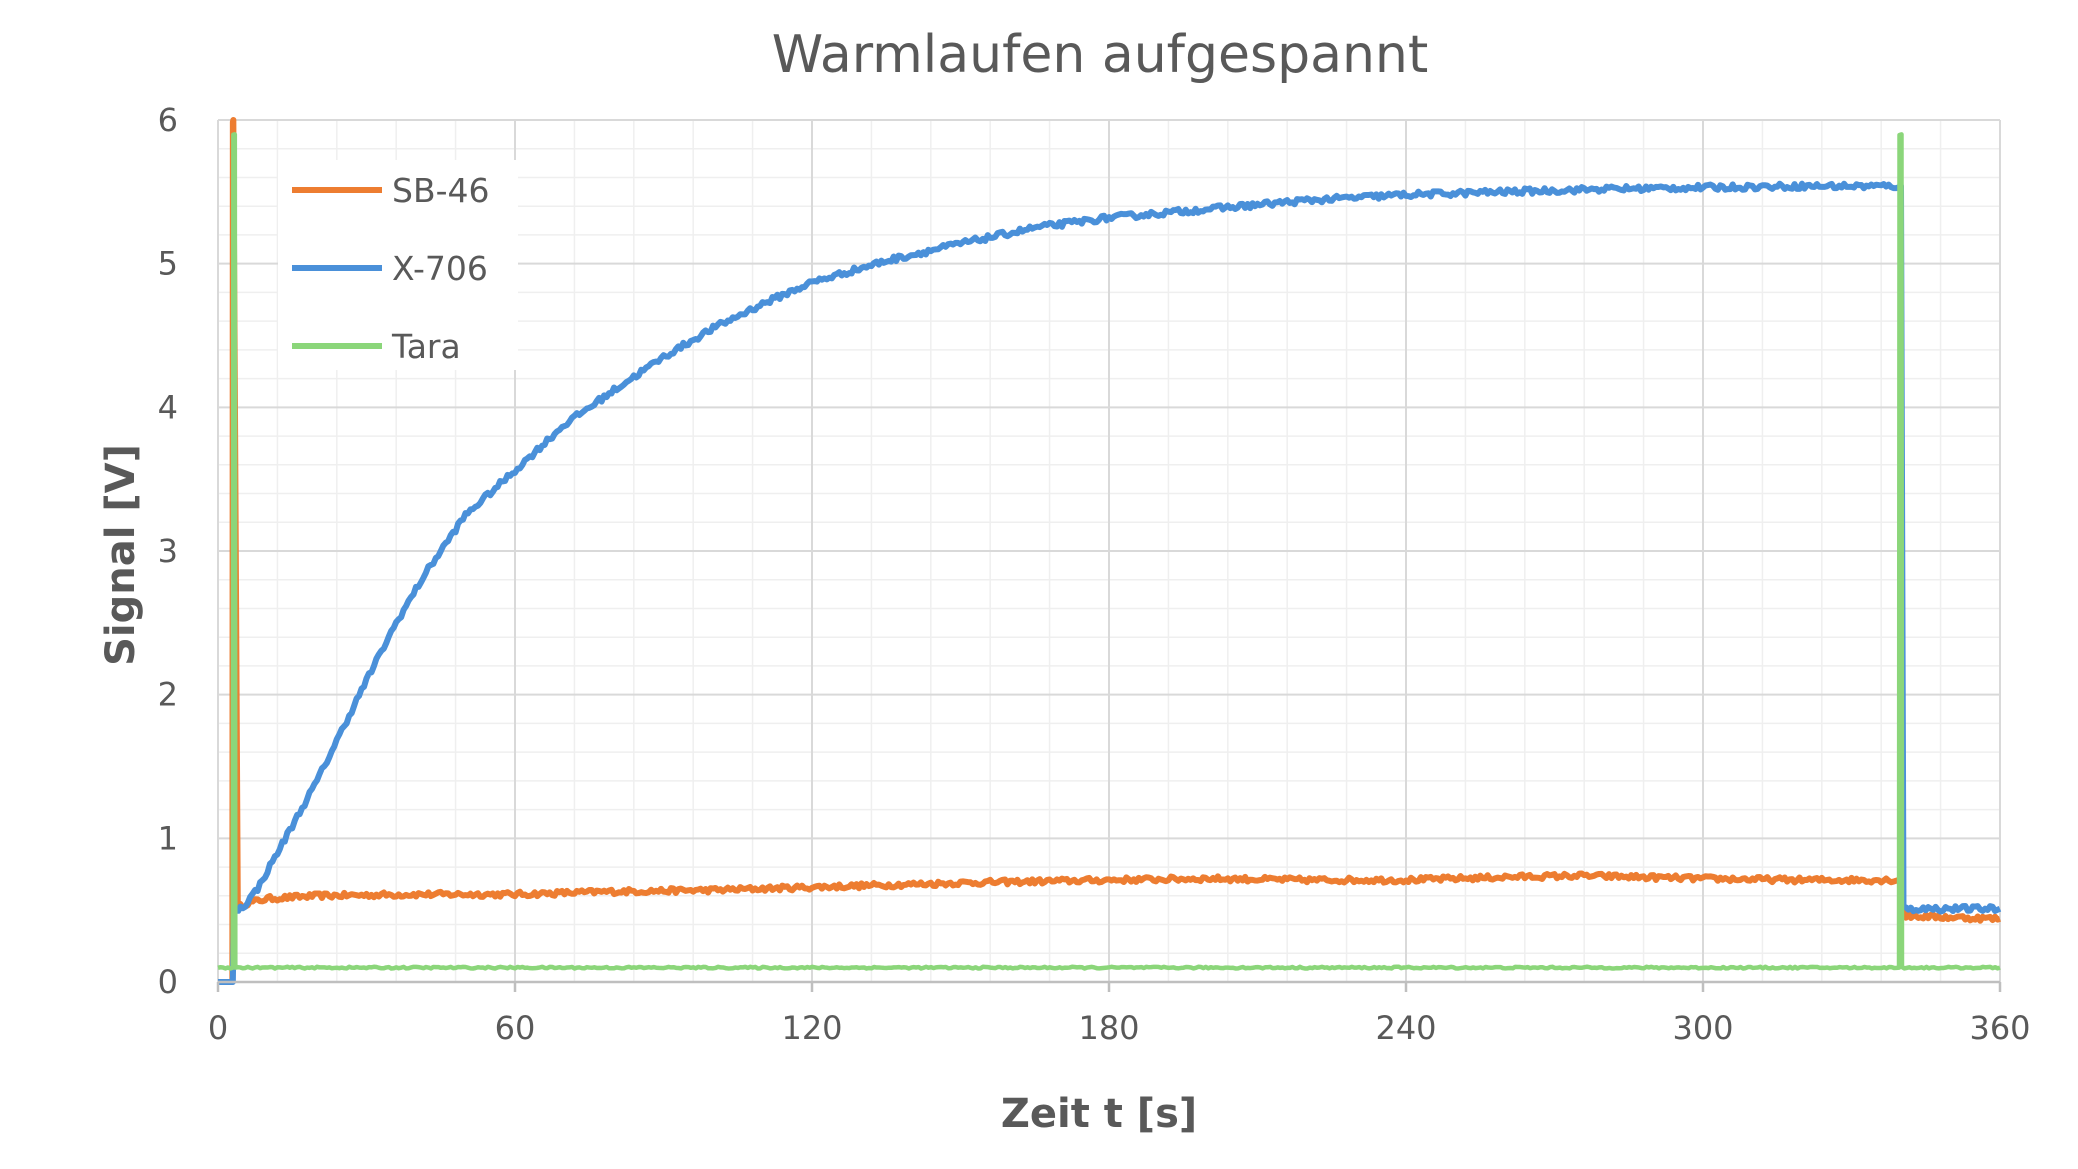  Describe the element at coordinates (440, 268) in the screenshot. I see `legend-label: X-706` at that location.